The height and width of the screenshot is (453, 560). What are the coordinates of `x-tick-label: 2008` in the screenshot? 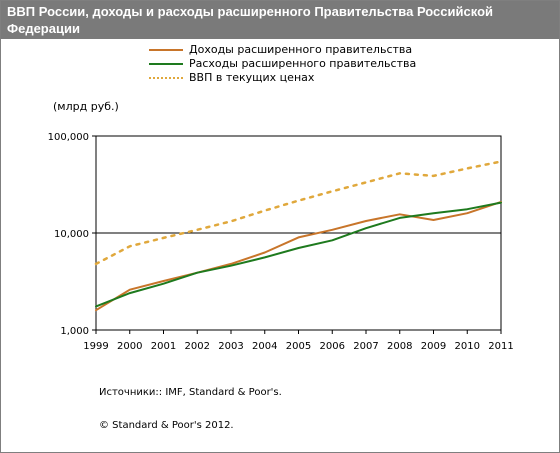 It's located at (399, 346).